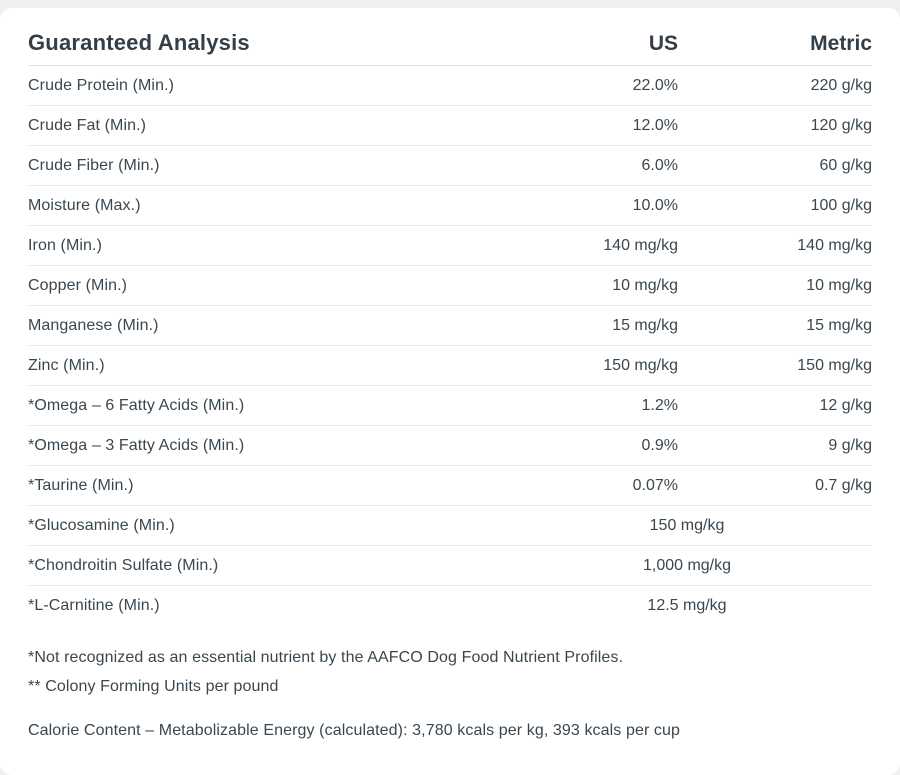  What do you see at coordinates (101, 85) in the screenshot?
I see `row-label: Crude Protein (Min.)` at bounding box center [101, 85].